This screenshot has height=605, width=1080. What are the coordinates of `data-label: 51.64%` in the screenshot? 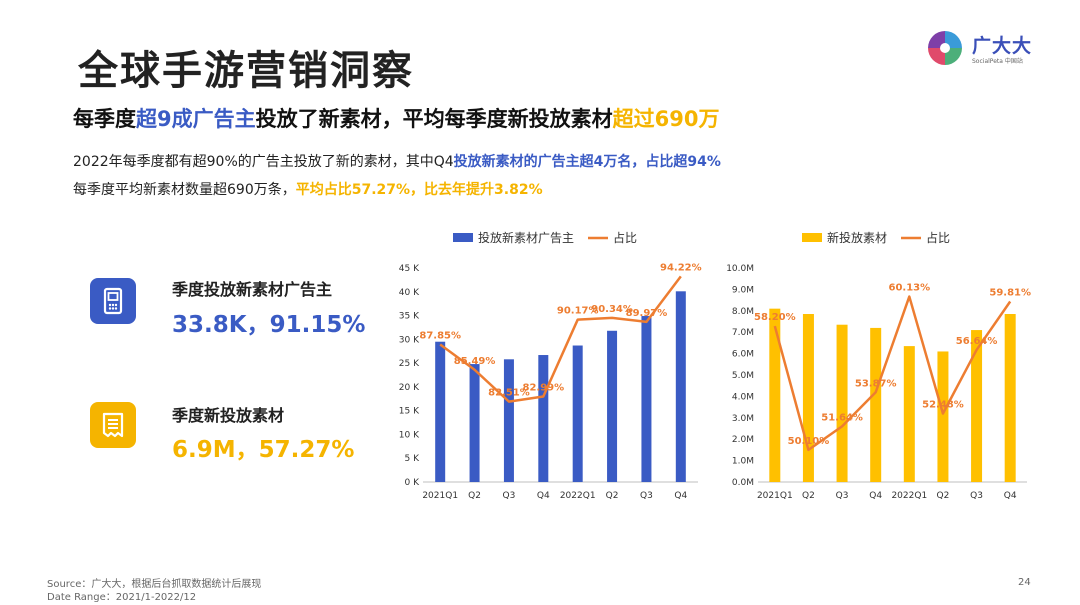 It's located at (842, 417).